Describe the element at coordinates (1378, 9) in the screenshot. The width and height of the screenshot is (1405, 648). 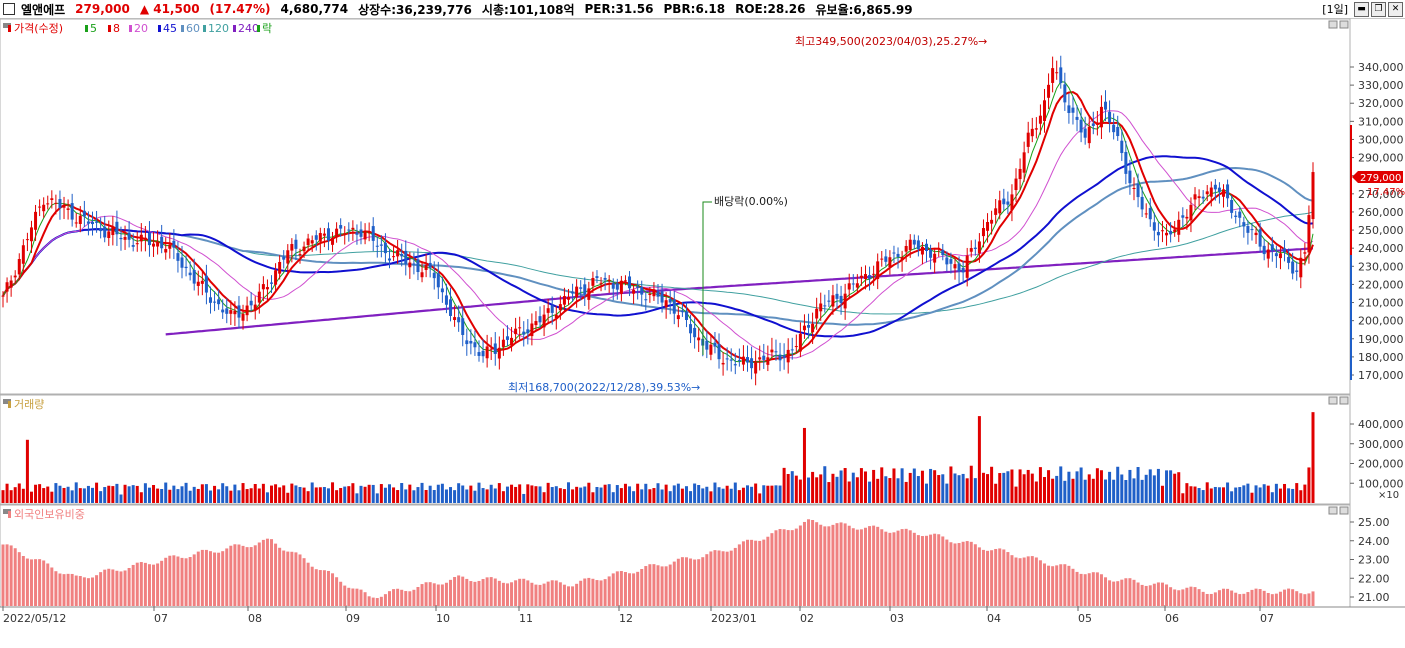
I see `restore-icon: ❐` at that location.